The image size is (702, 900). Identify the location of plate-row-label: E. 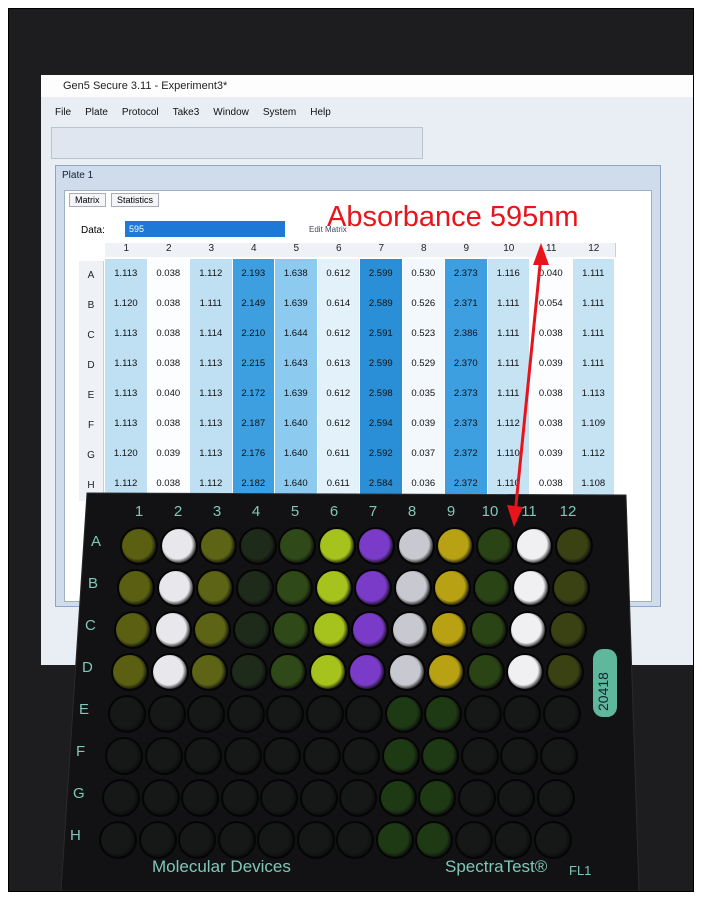
(84, 709).